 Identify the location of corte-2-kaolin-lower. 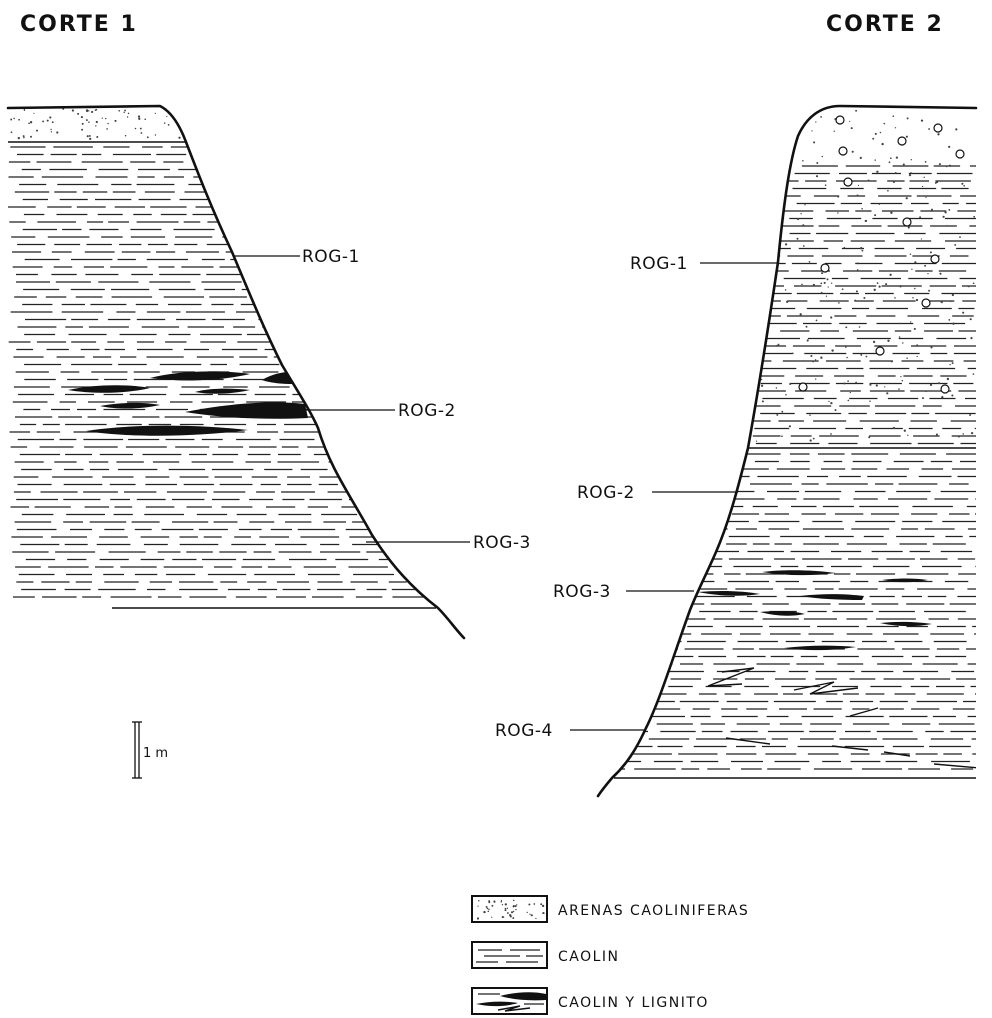
(794, 611).